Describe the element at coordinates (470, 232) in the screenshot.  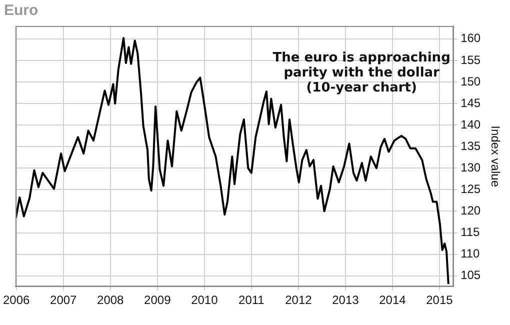
I see `y-tick-label: 115` at that location.